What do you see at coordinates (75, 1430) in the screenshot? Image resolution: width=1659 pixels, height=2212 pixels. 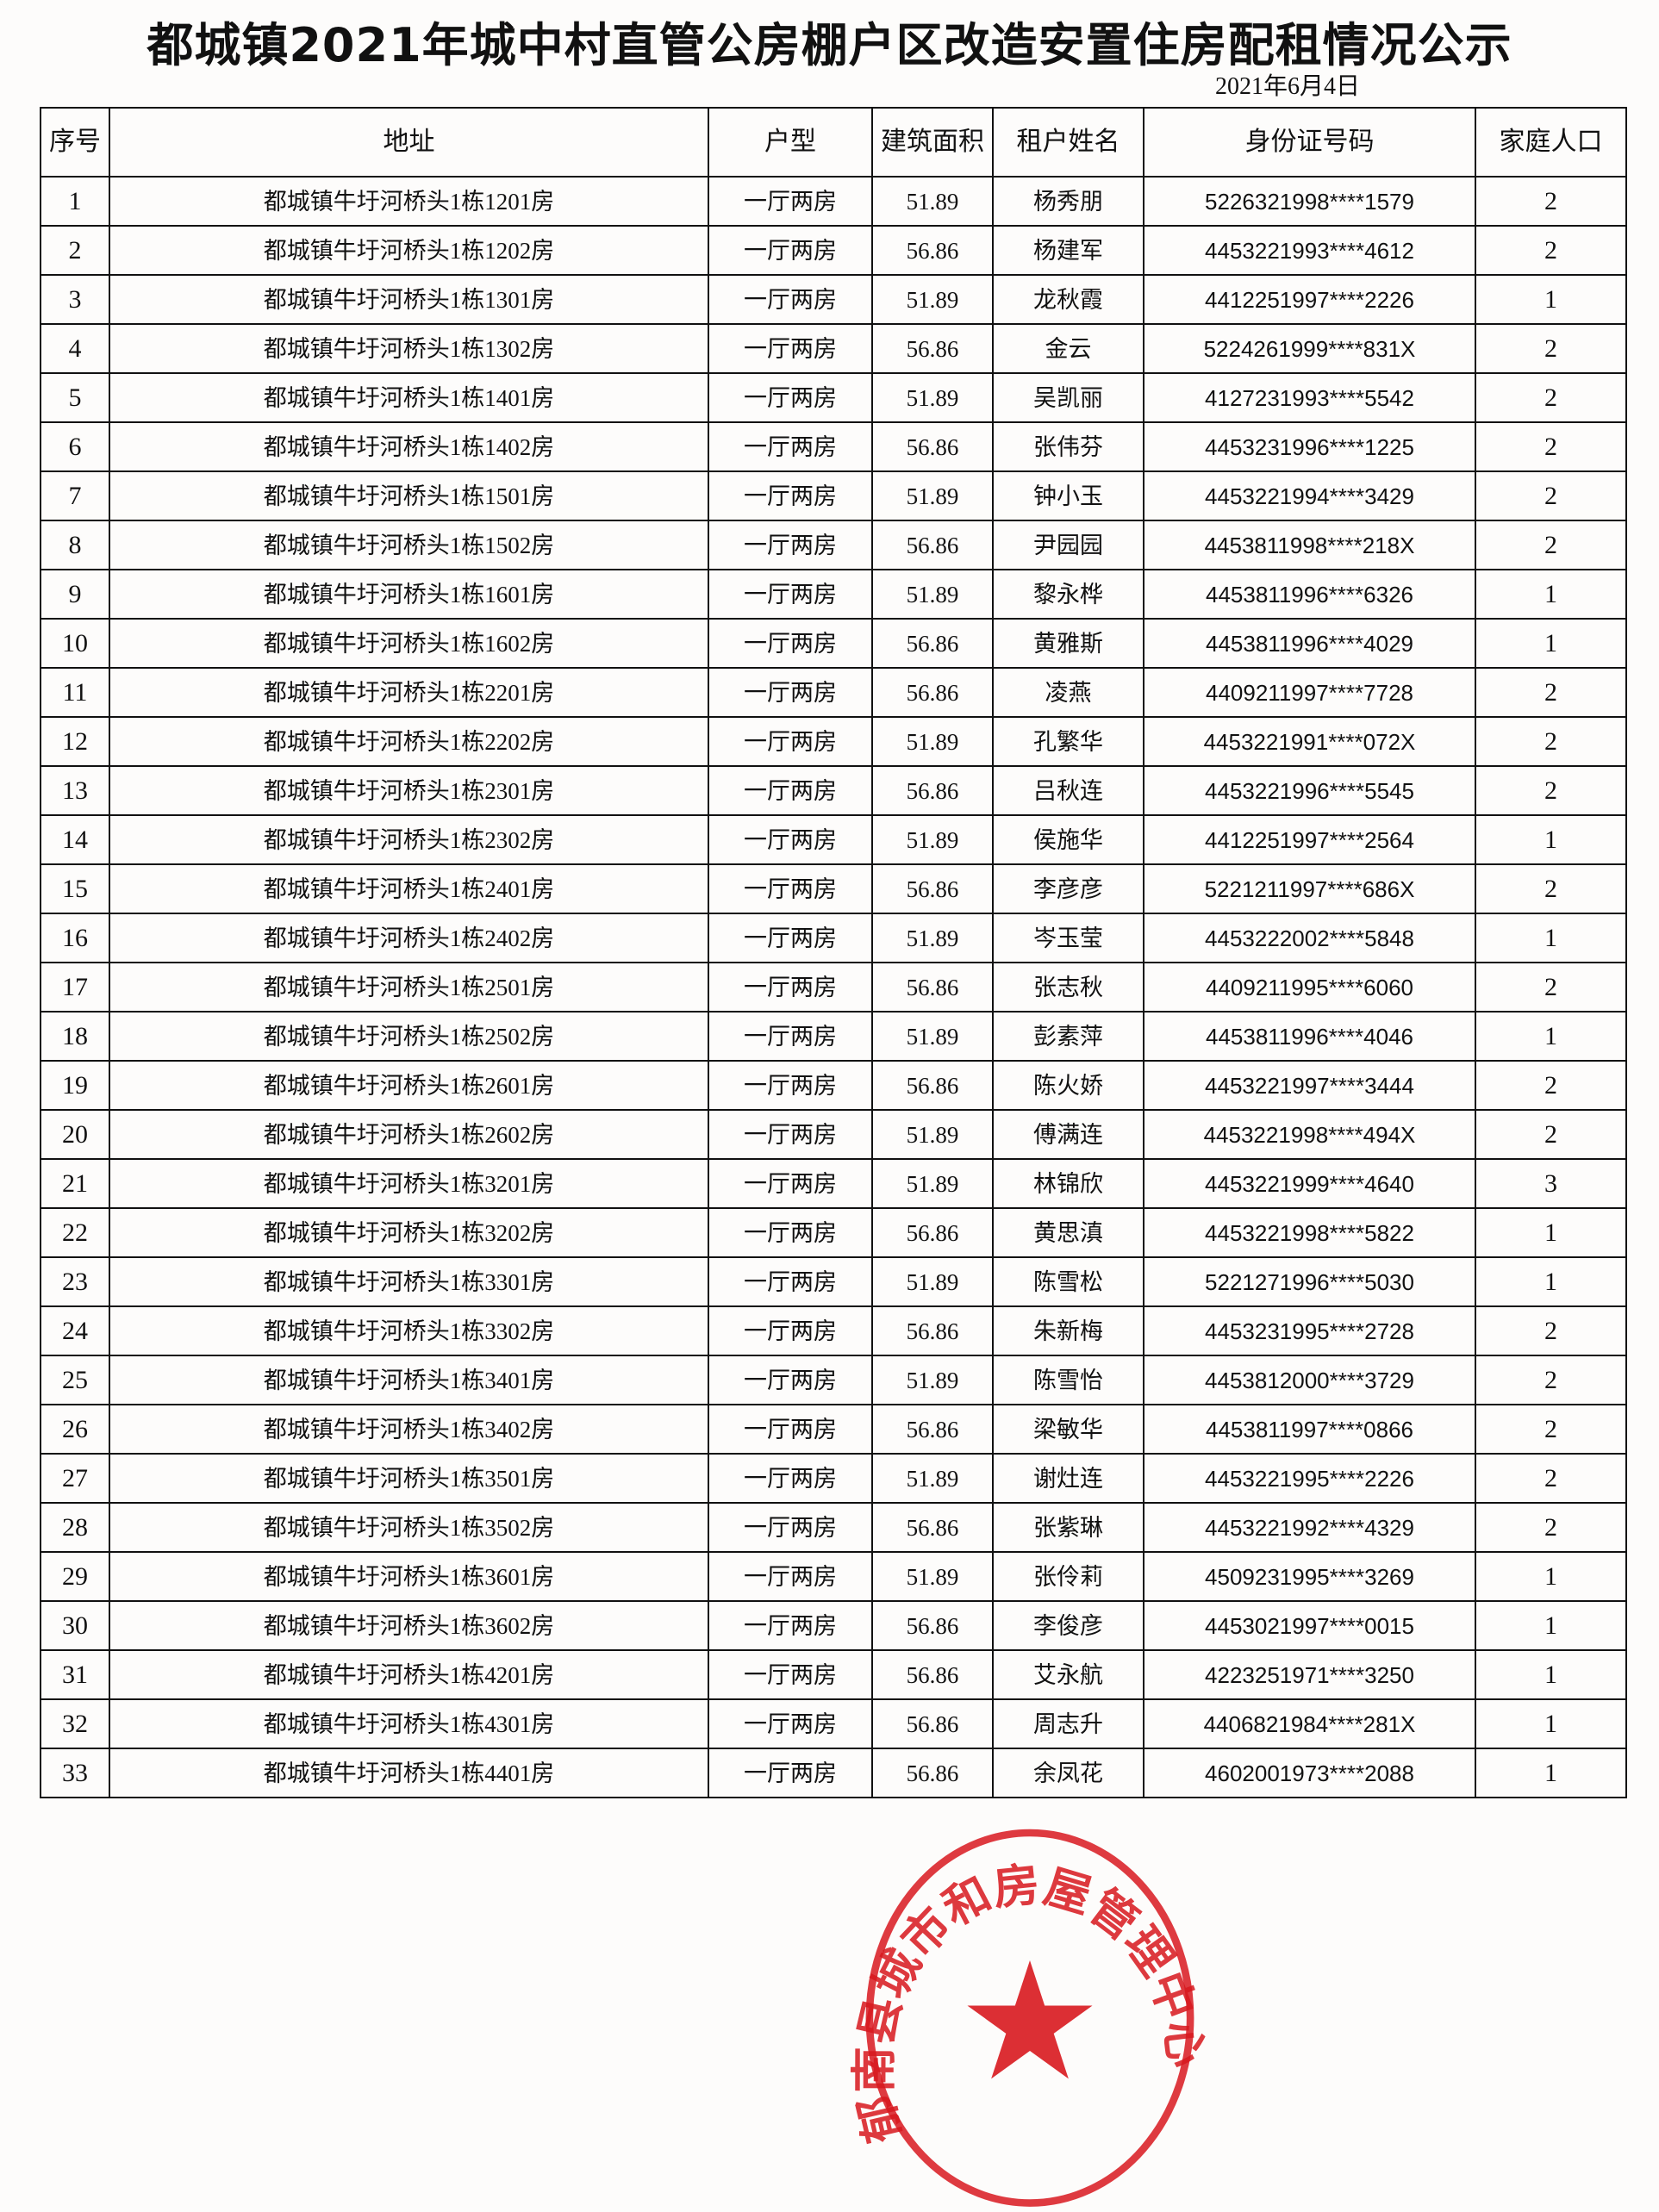 I see `row-index: 26` at bounding box center [75, 1430].